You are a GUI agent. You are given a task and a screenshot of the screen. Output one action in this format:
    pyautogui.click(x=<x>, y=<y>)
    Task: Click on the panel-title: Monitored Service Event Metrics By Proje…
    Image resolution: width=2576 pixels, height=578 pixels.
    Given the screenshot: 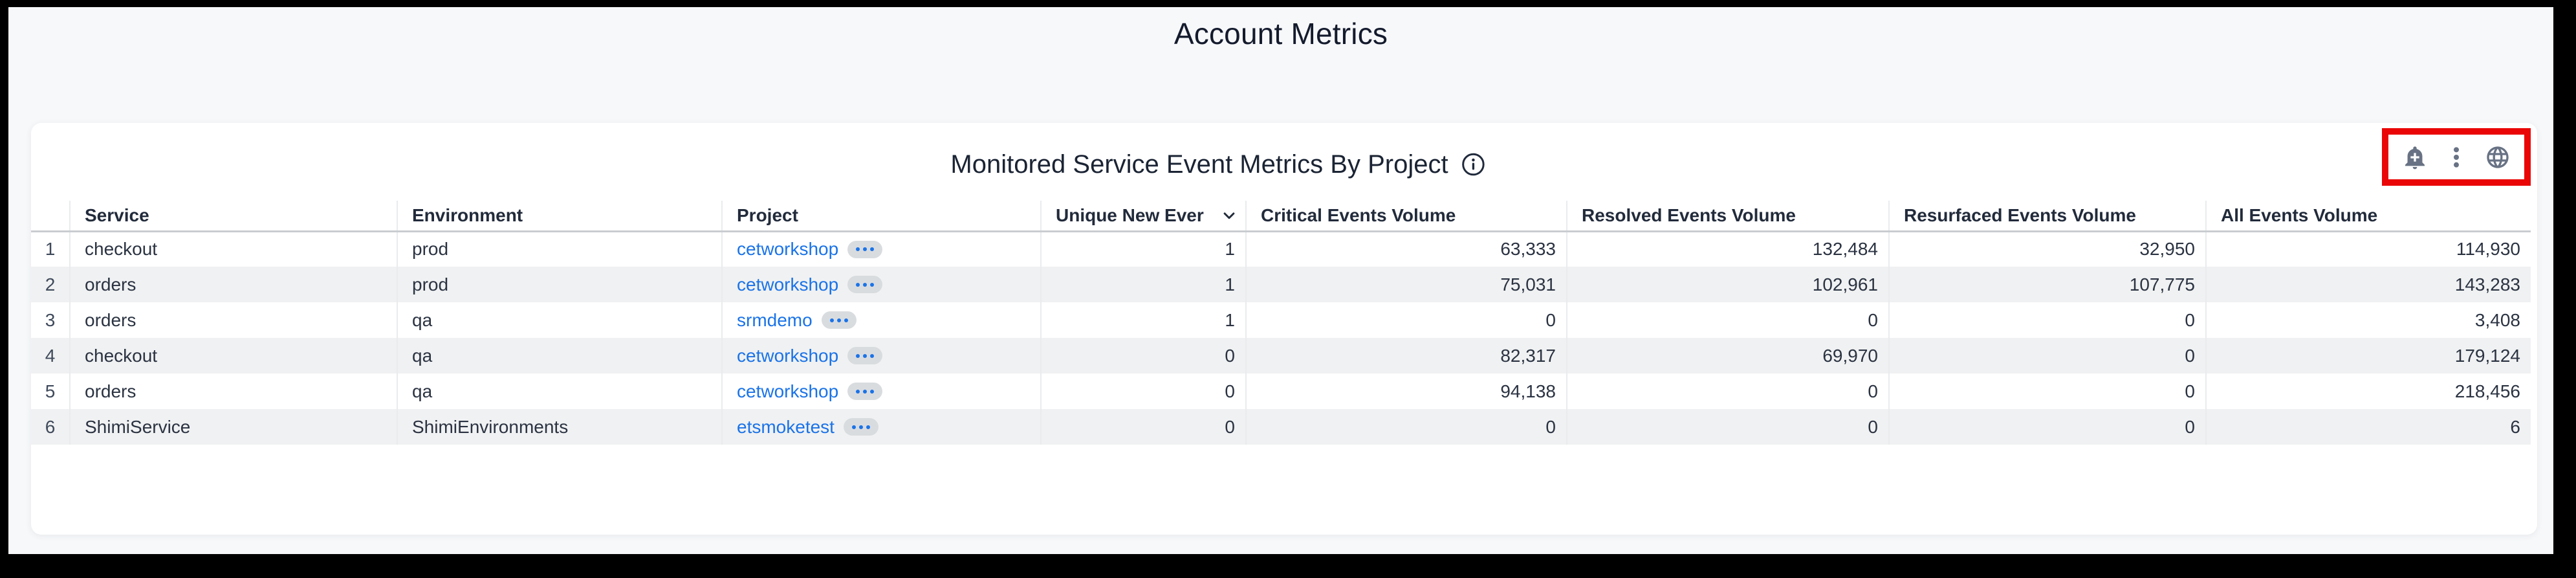 What is the action you would take?
    pyautogui.click(x=1199, y=164)
    